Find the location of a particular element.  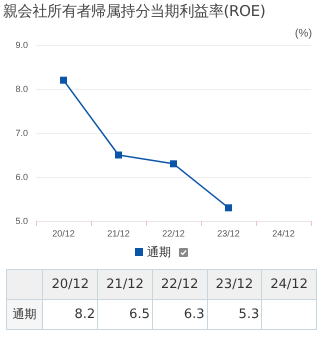

y-tick-label: 8.0 is located at coordinates (21, 89).